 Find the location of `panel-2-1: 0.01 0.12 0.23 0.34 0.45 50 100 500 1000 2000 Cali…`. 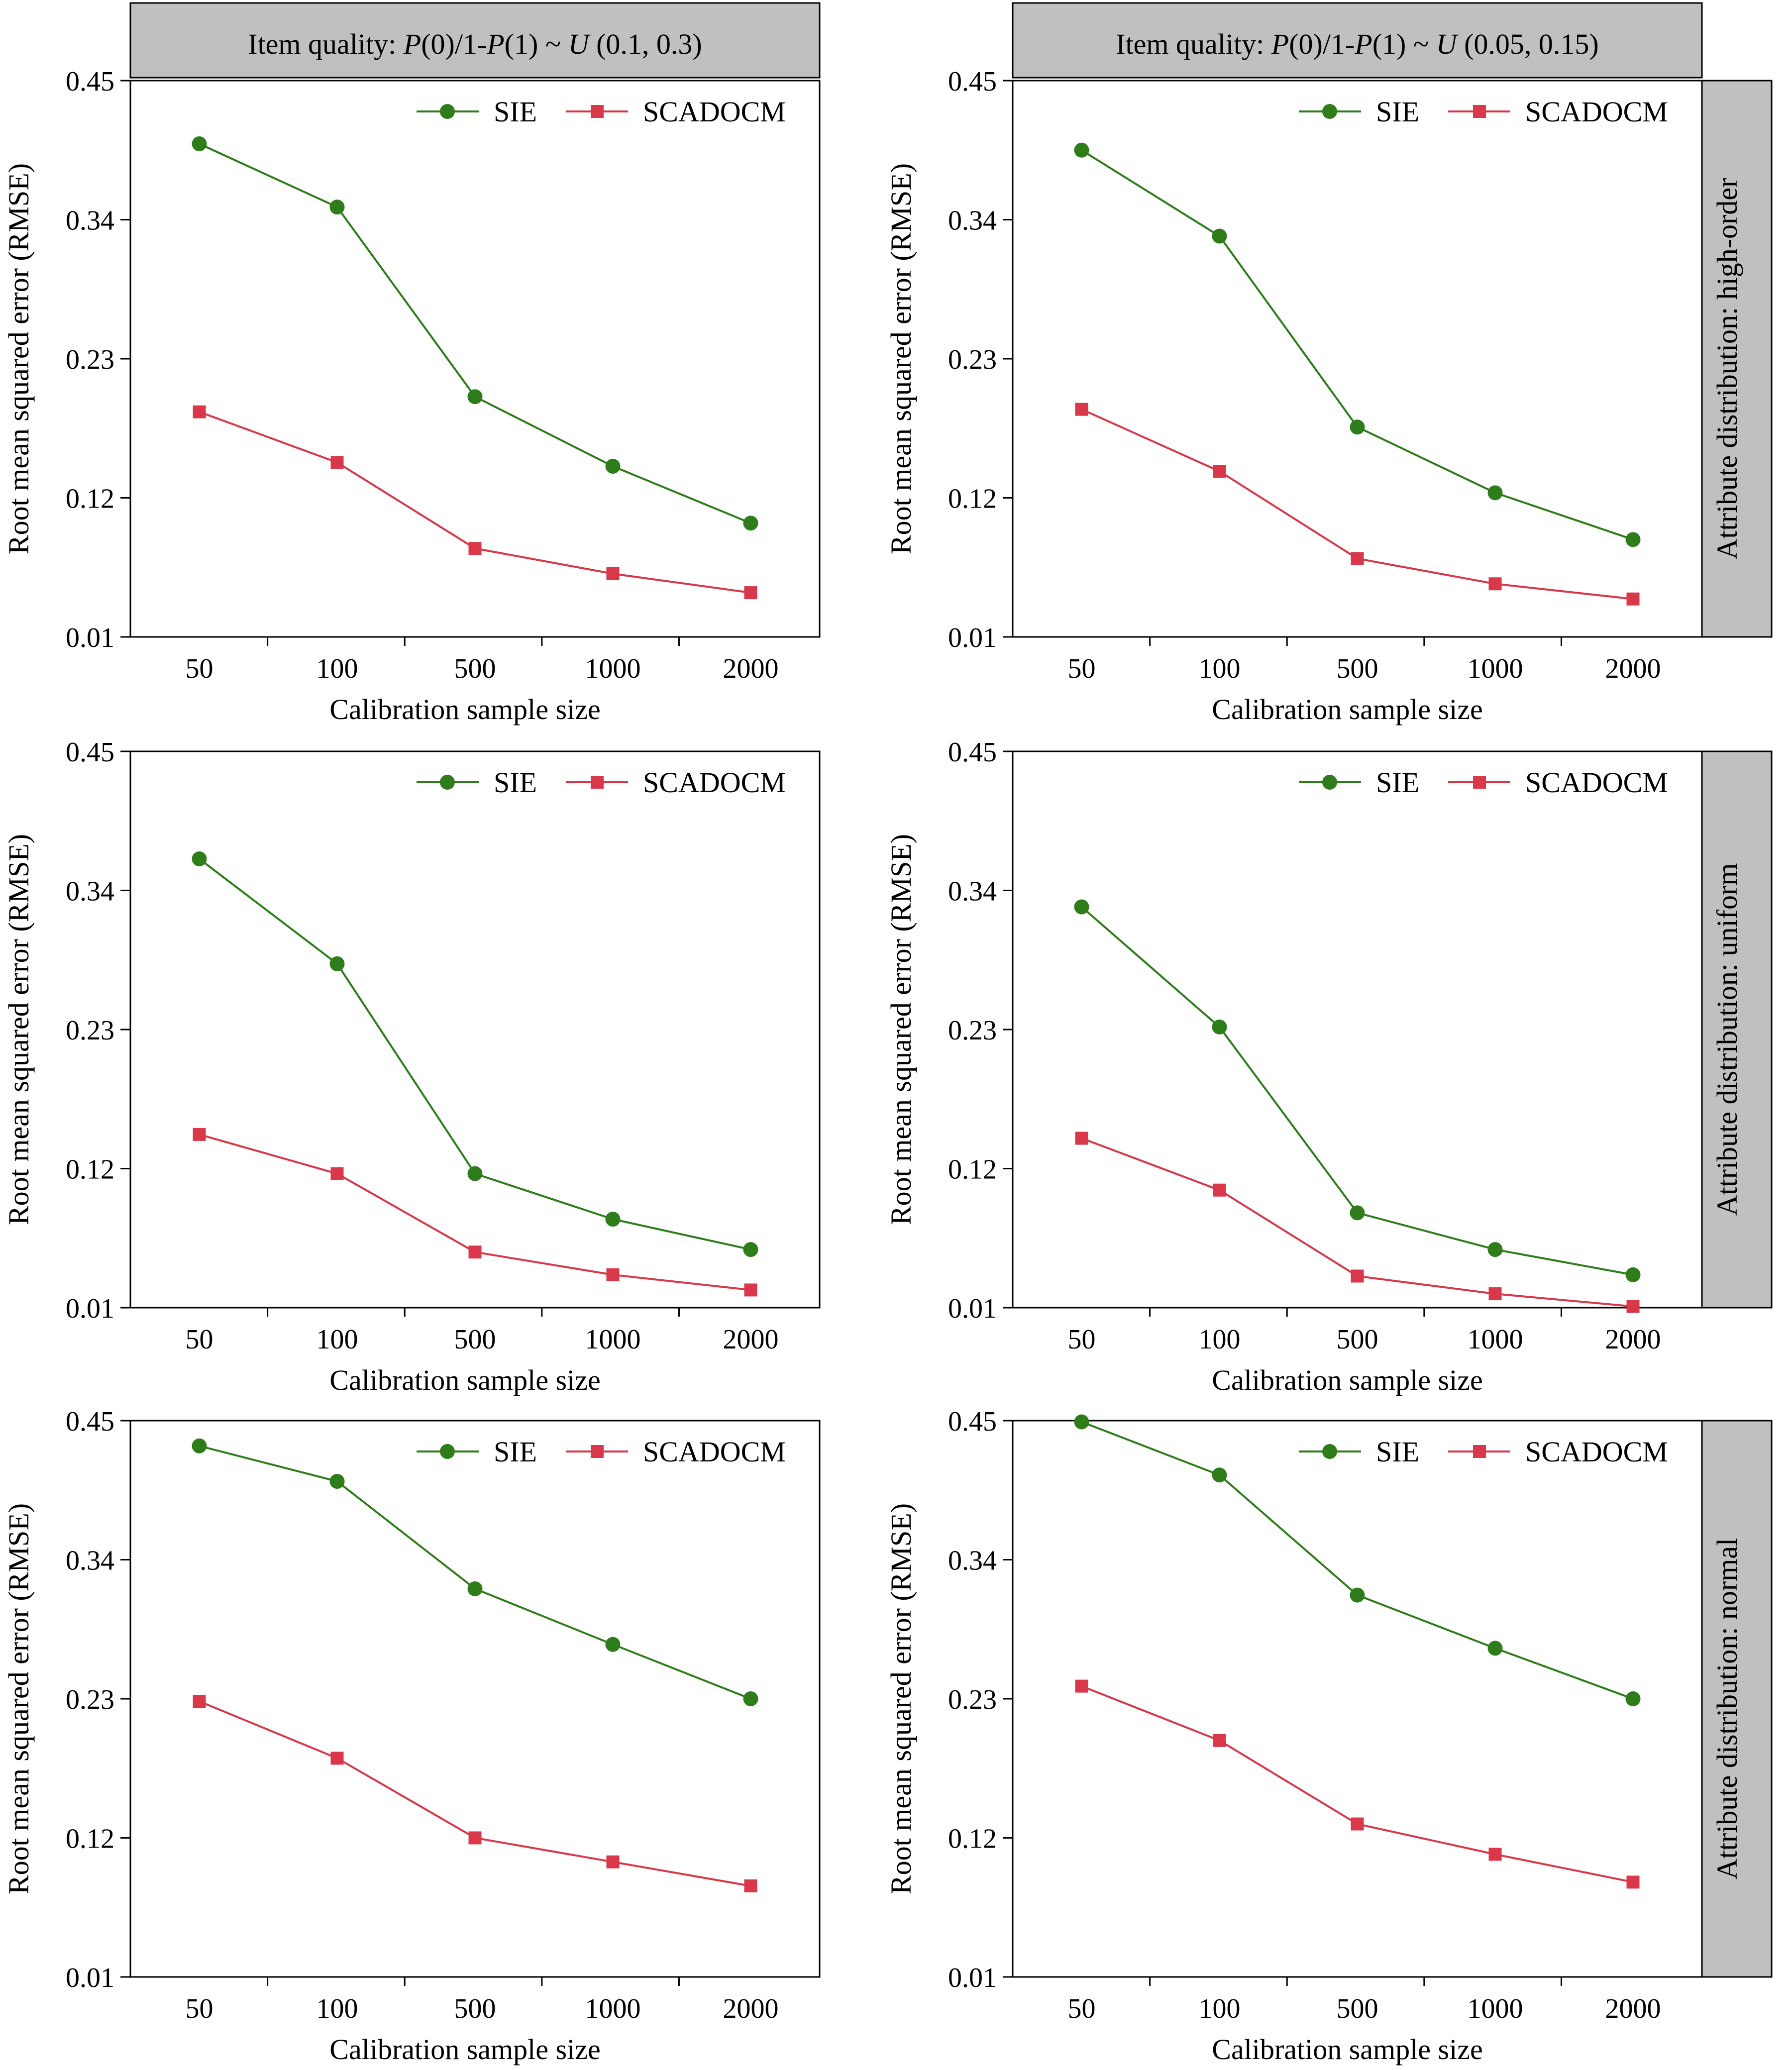

panel-2-1: 0.01 0.12 0.23 0.34 0.45 50 100 500 1000 2000 Cali… is located at coordinates (1294, 1736).